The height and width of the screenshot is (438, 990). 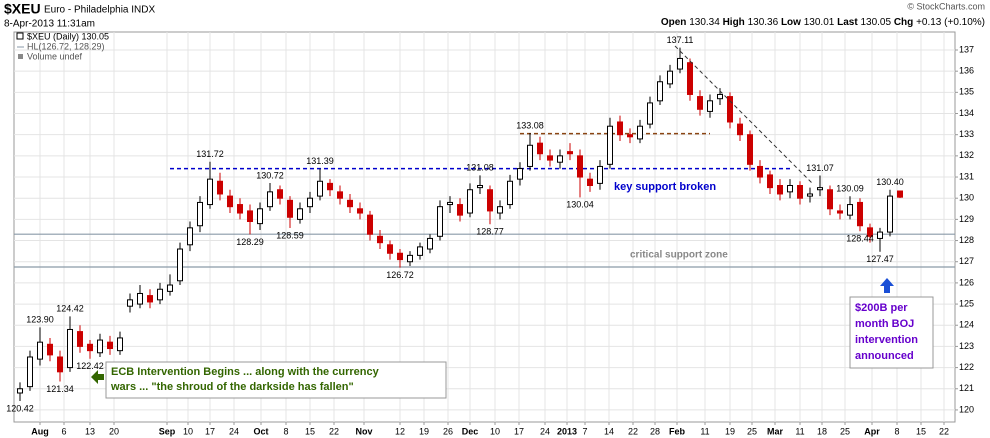 I want to click on x-tick-label: 24, so click(x=545, y=431).